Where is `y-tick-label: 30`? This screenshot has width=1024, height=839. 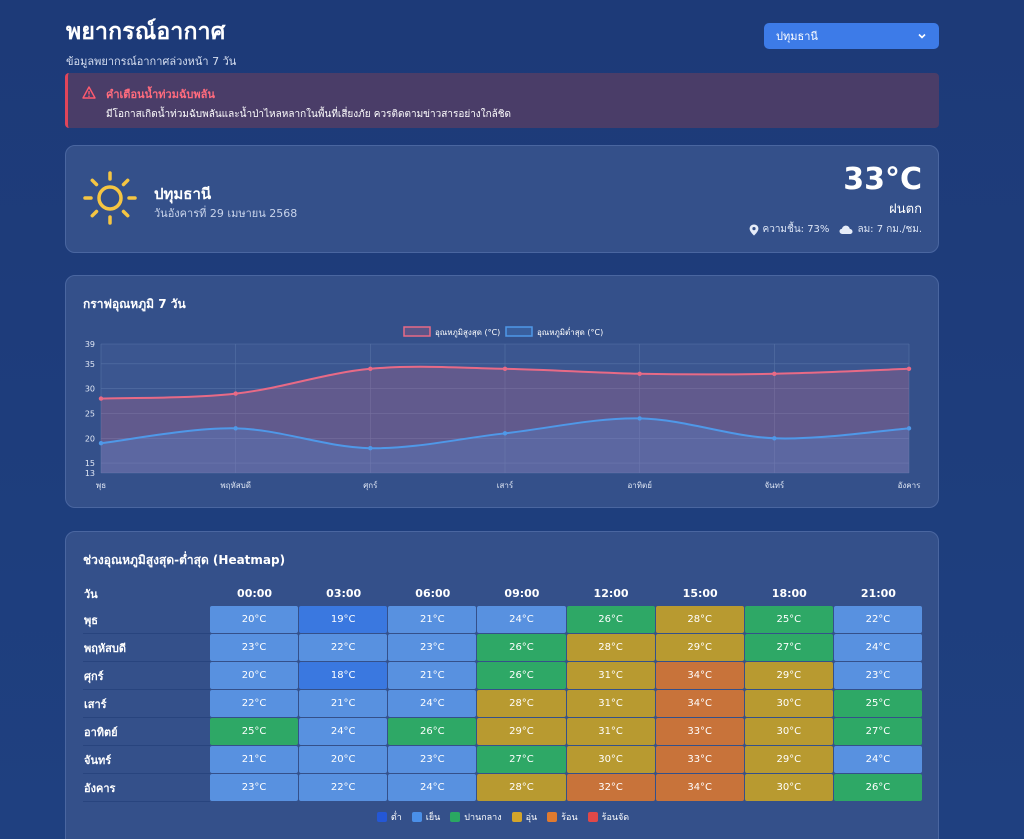
y-tick-label: 30 is located at coordinates (90, 389).